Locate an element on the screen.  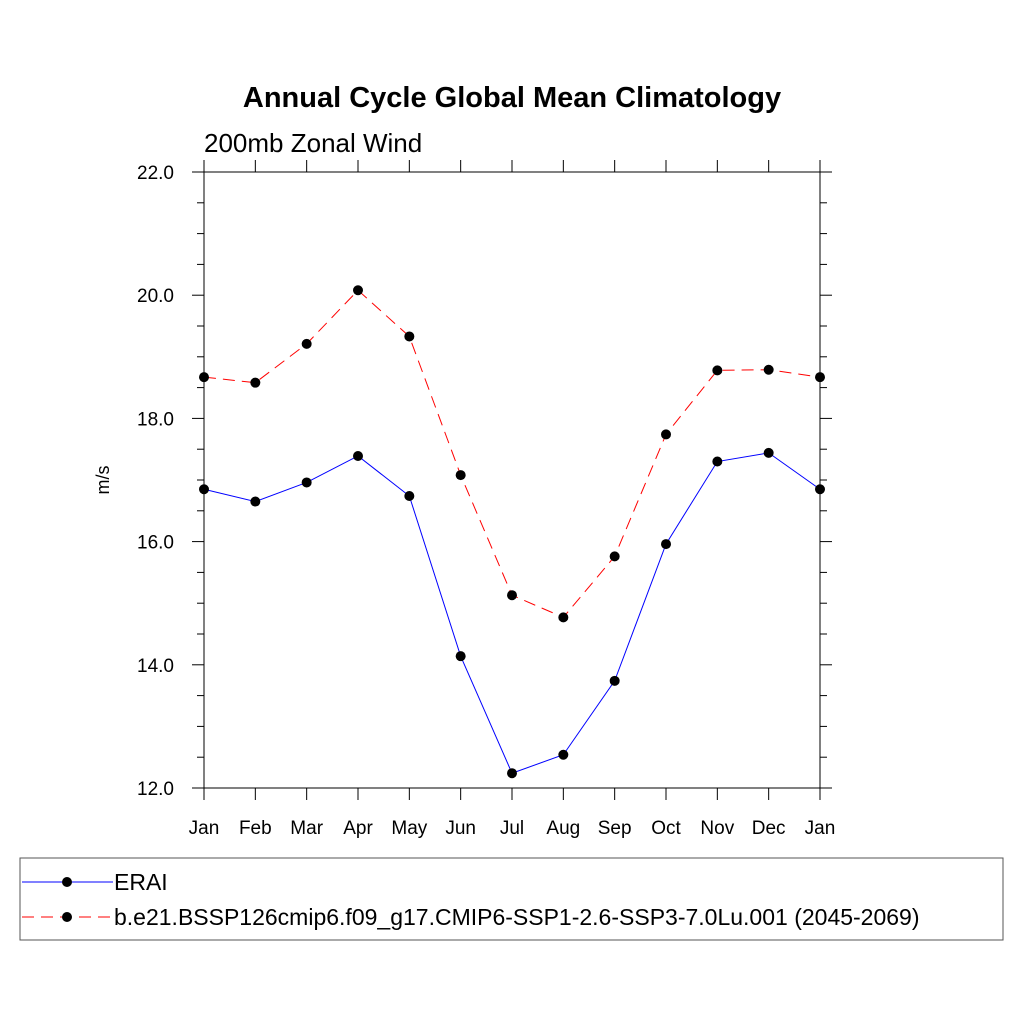
y-tick-label: 20.0 is located at coordinates (155, 296).